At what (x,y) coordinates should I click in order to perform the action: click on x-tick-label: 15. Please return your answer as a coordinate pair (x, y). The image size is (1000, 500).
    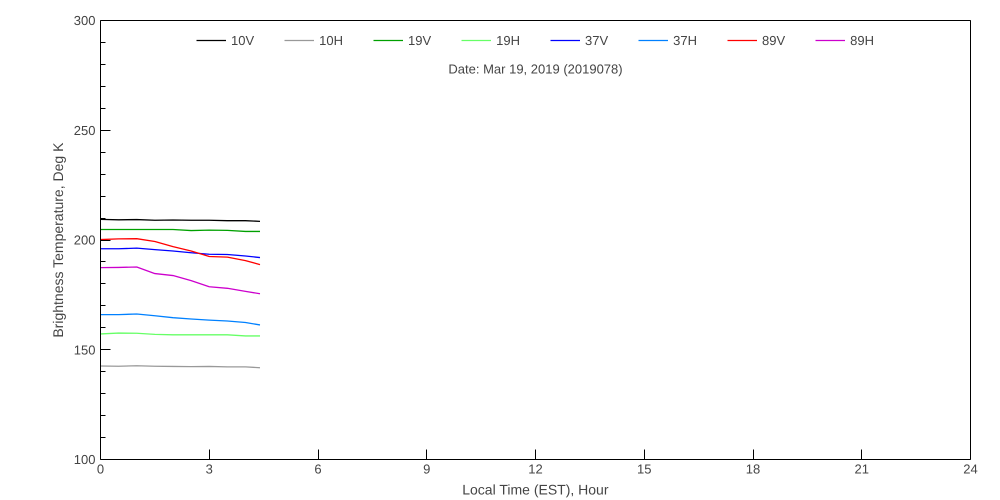
    Looking at the image, I should click on (644, 469).